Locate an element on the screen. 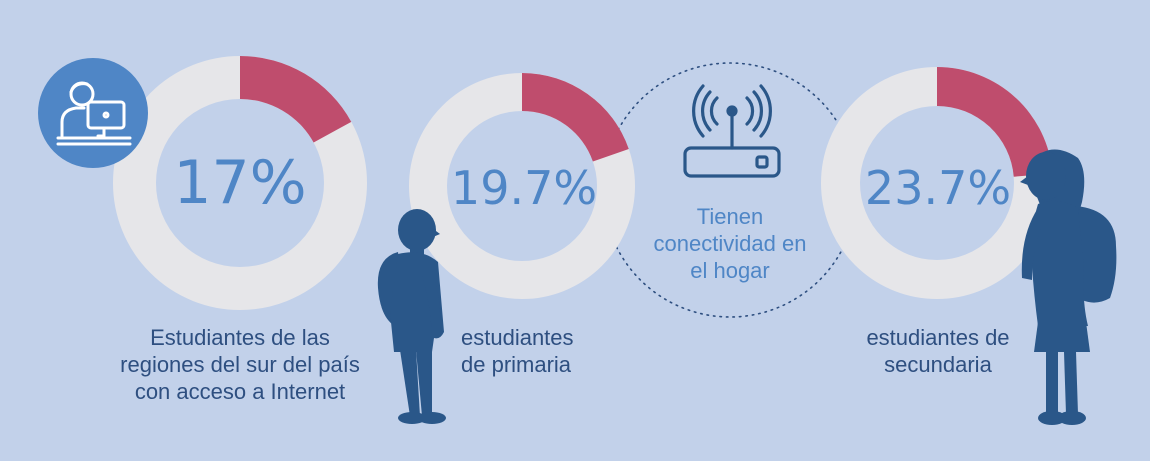 Image resolution: width=1150 pixels, height=461 pixels. caption-primary-line-1: estudiantes is located at coordinates (517, 337).